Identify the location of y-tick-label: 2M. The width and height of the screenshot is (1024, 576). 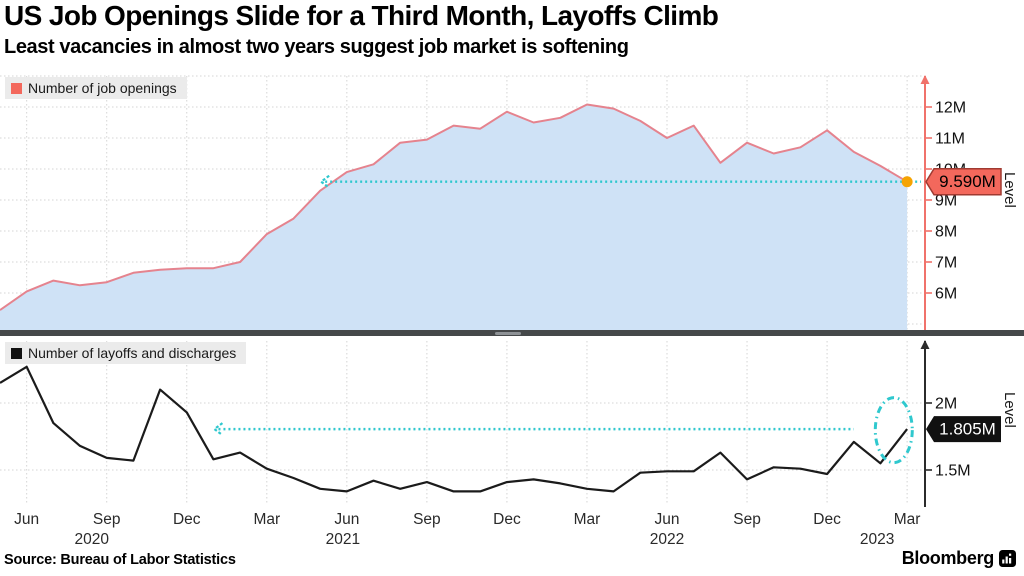
(946, 404).